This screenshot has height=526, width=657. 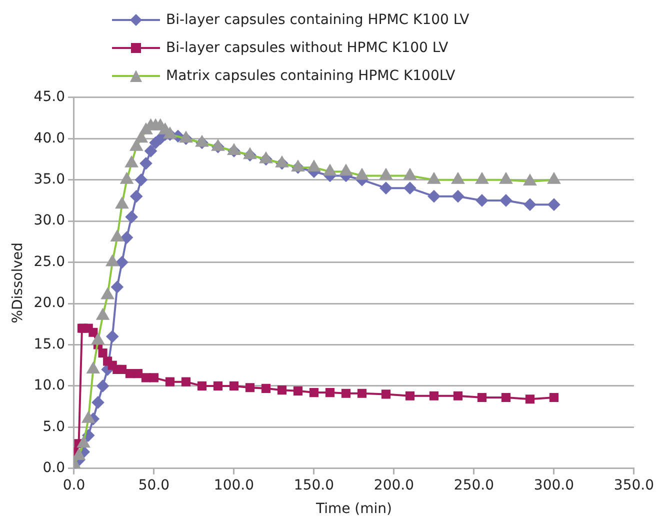 I want to click on y-axis-title: %Dissolved, so click(x=18, y=283).